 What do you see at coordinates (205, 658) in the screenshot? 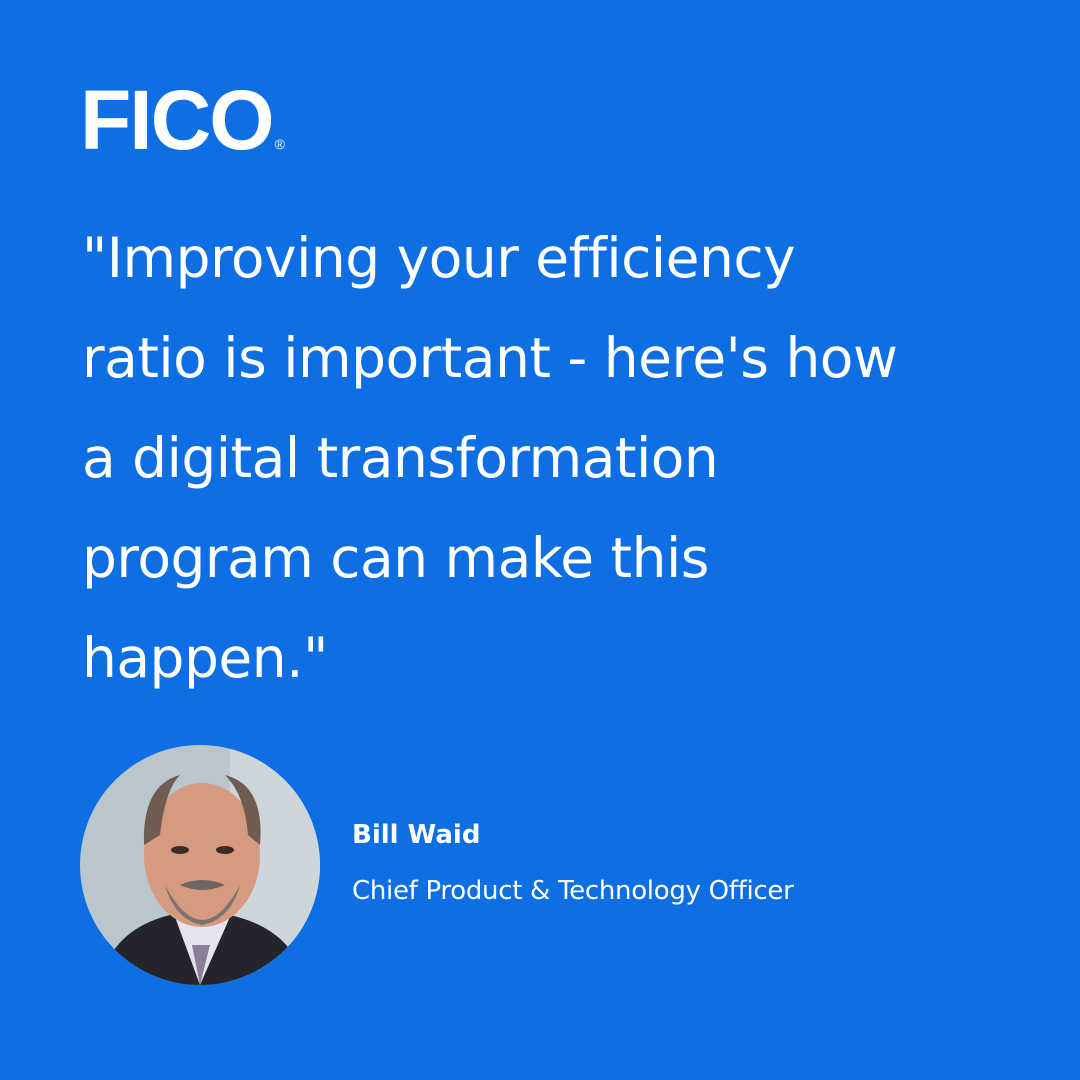
I see `quote-line: happen."` at bounding box center [205, 658].